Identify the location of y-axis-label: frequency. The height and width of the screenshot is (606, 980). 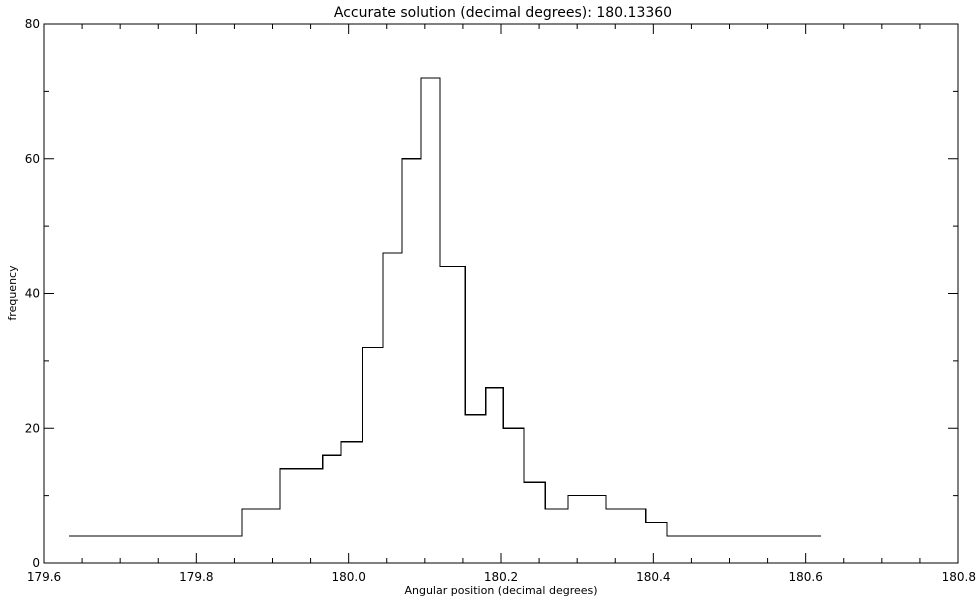
(12, 293).